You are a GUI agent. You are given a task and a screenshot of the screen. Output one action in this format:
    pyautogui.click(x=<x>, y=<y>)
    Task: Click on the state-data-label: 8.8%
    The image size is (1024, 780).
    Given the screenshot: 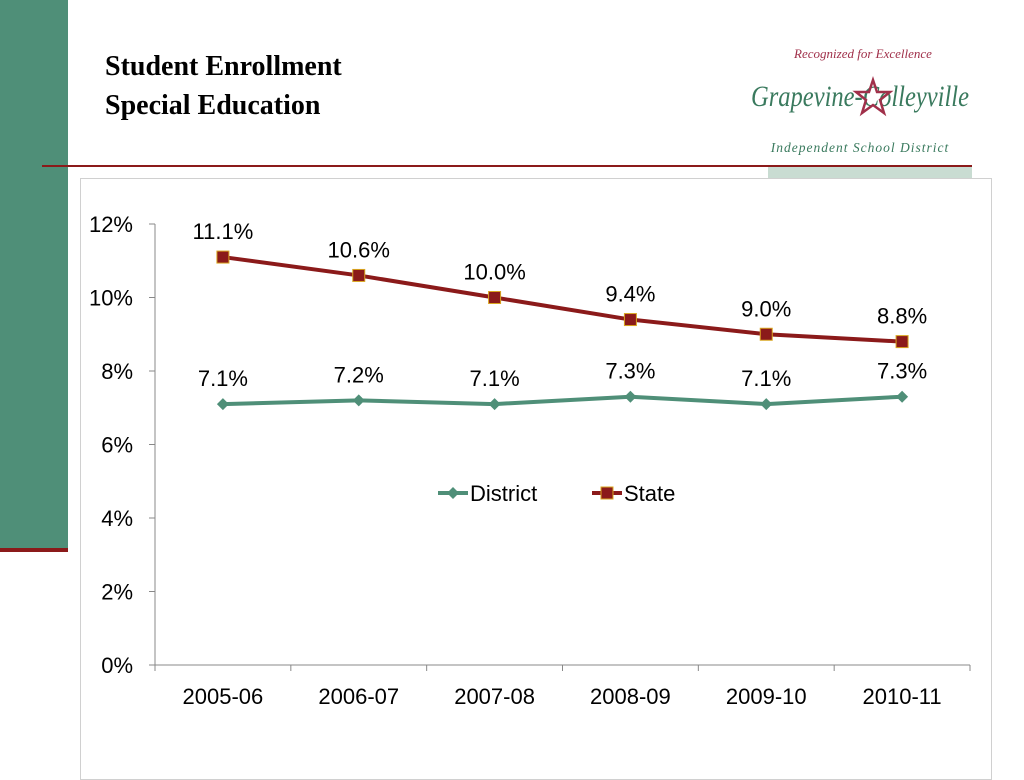 What is the action you would take?
    pyautogui.click(x=902, y=316)
    